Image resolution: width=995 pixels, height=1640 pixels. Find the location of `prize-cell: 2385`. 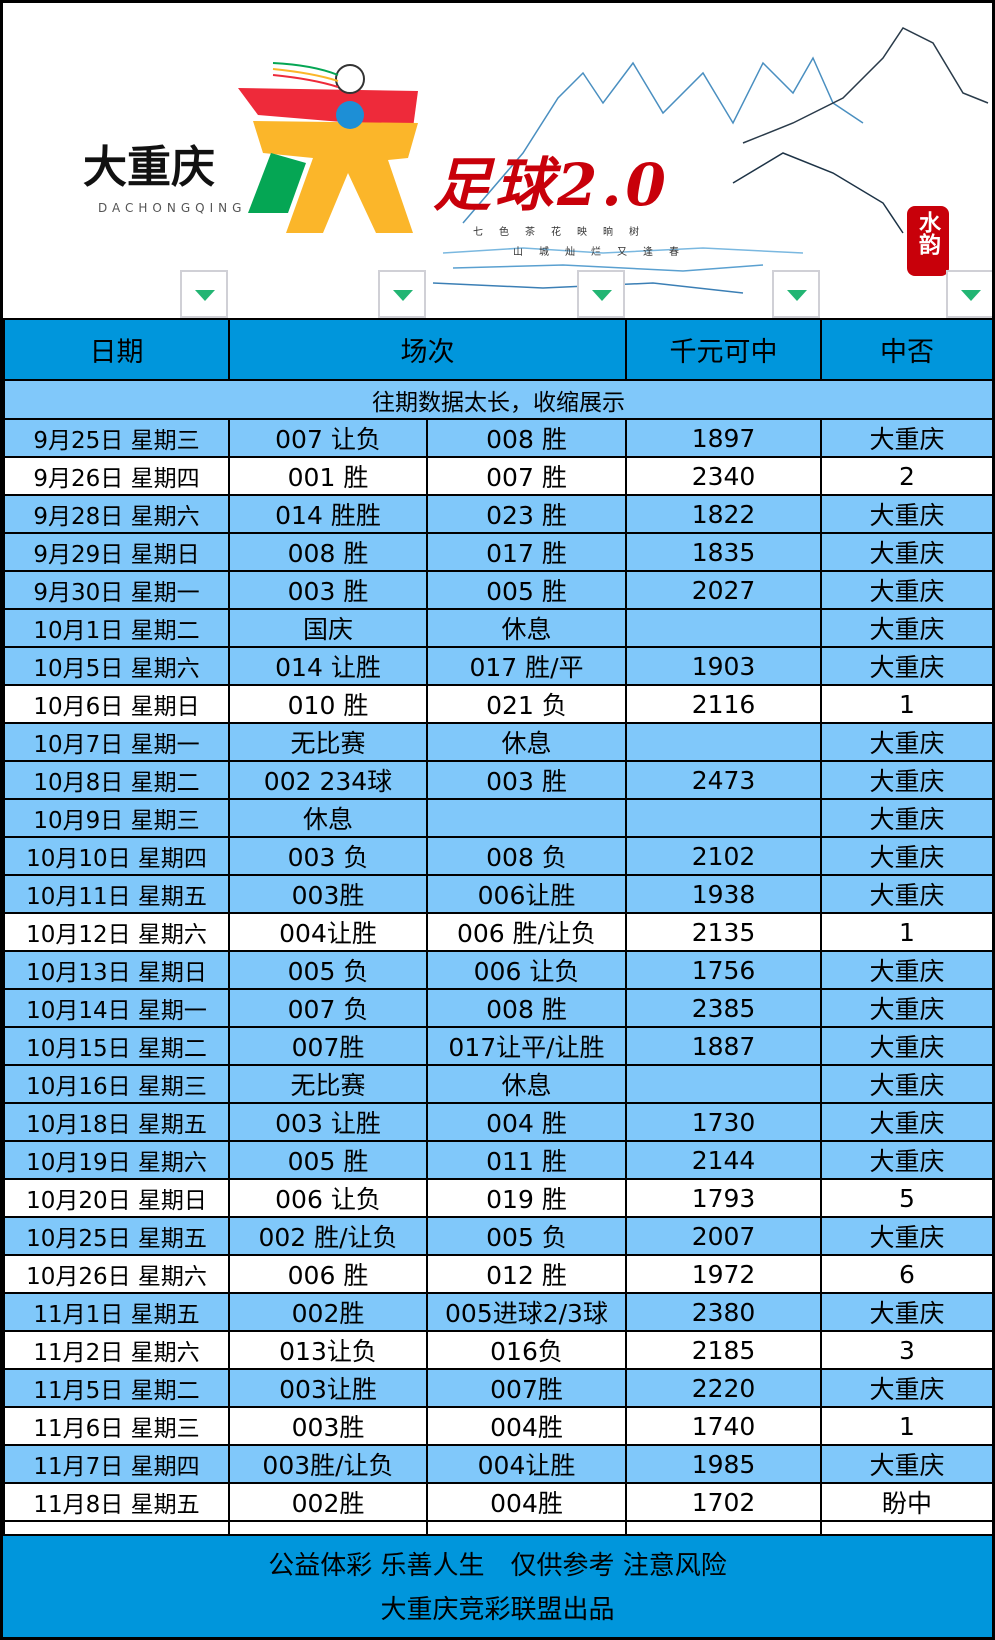

prize-cell: 2385 is located at coordinates (723, 1008).